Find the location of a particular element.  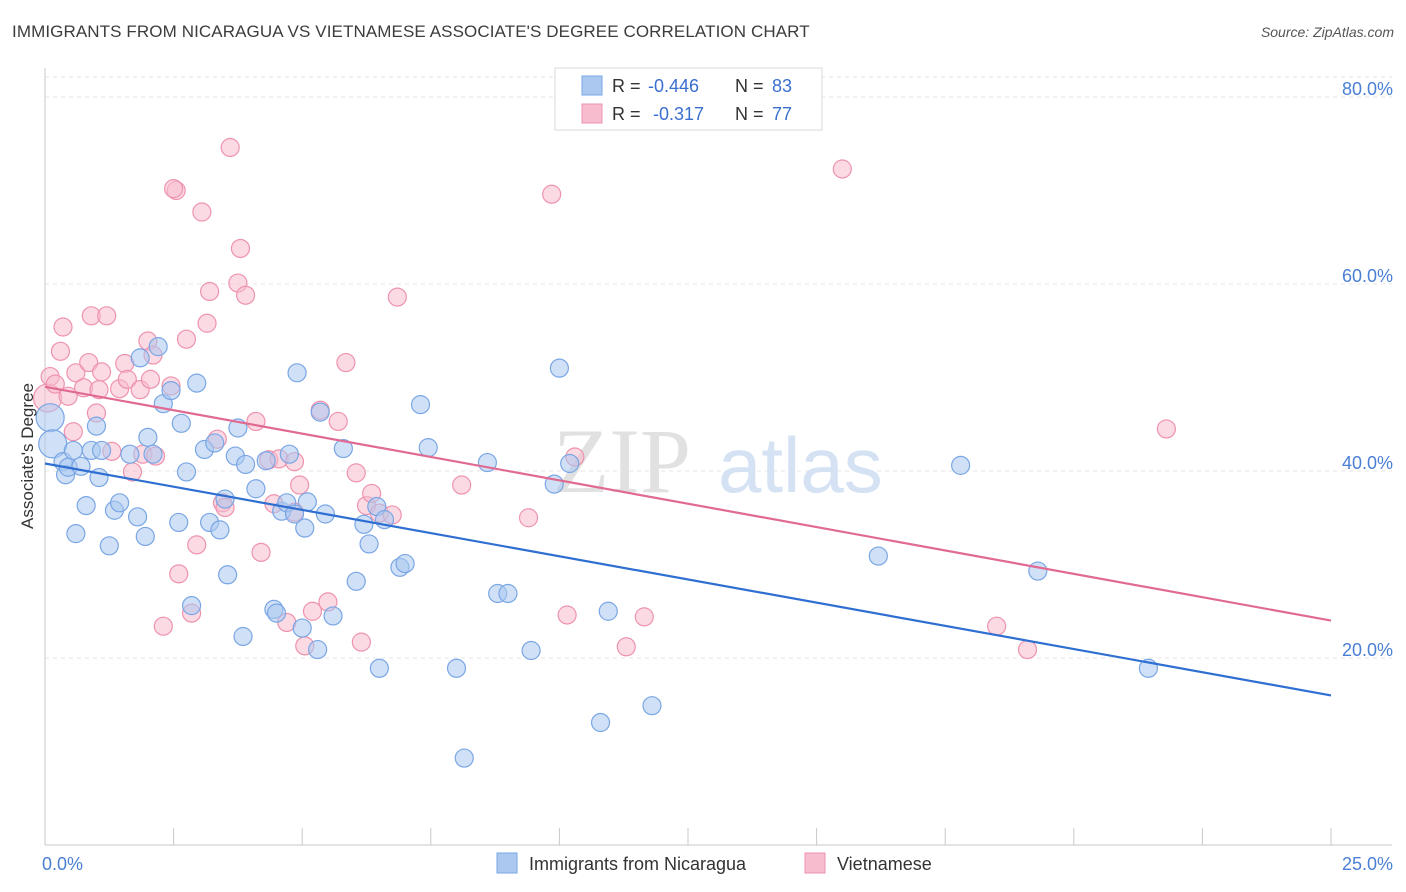

bottom-legend-label-vietnamese: Vietnamese is located at coordinates (884, 864).